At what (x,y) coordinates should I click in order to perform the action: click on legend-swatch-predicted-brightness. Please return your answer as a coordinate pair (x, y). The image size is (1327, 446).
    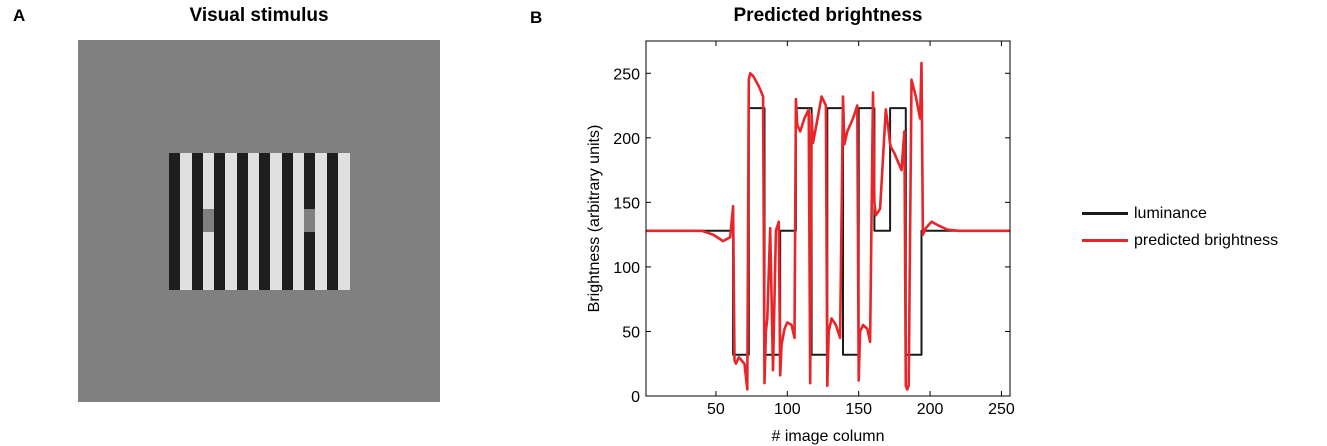
    Looking at the image, I should click on (1105, 240).